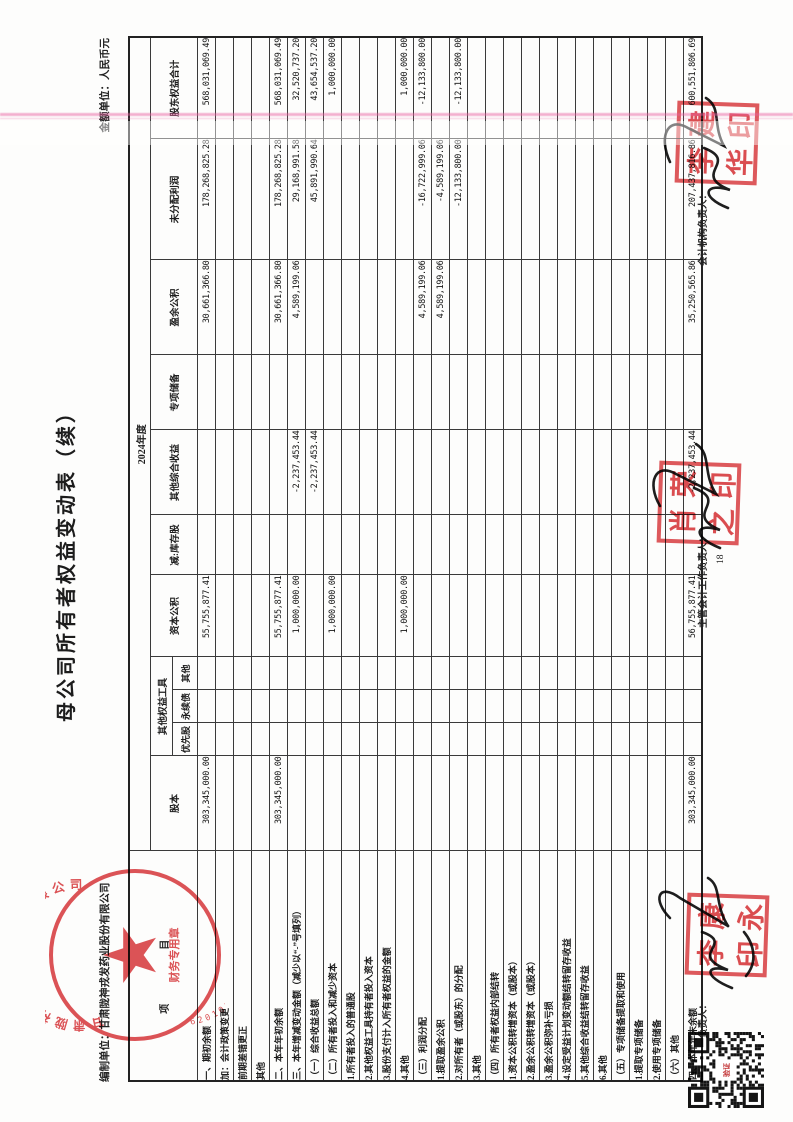 The height and width of the screenshot is (1122, 793). I want to click on row-label: （二）所有者投入和减少资本, so click(332, 966).